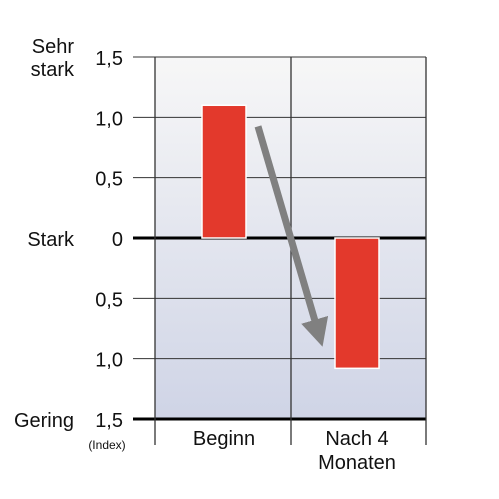  Describe the element at coordinates (53, 47) in the screenshot. I see `y-category-label: Sehr` at that location.